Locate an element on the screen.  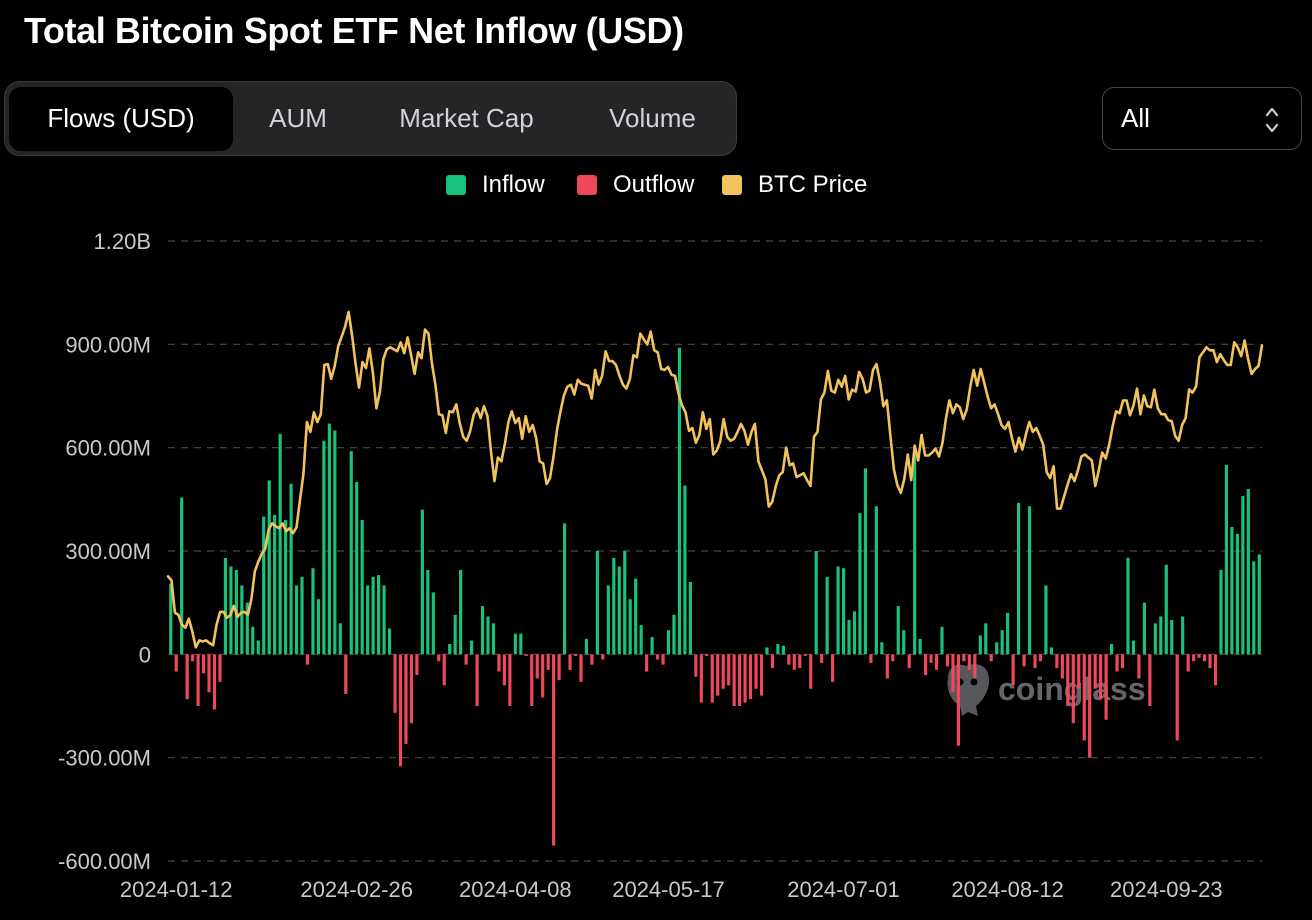
tab-volume: Volume is located at coordinates (652, 118).